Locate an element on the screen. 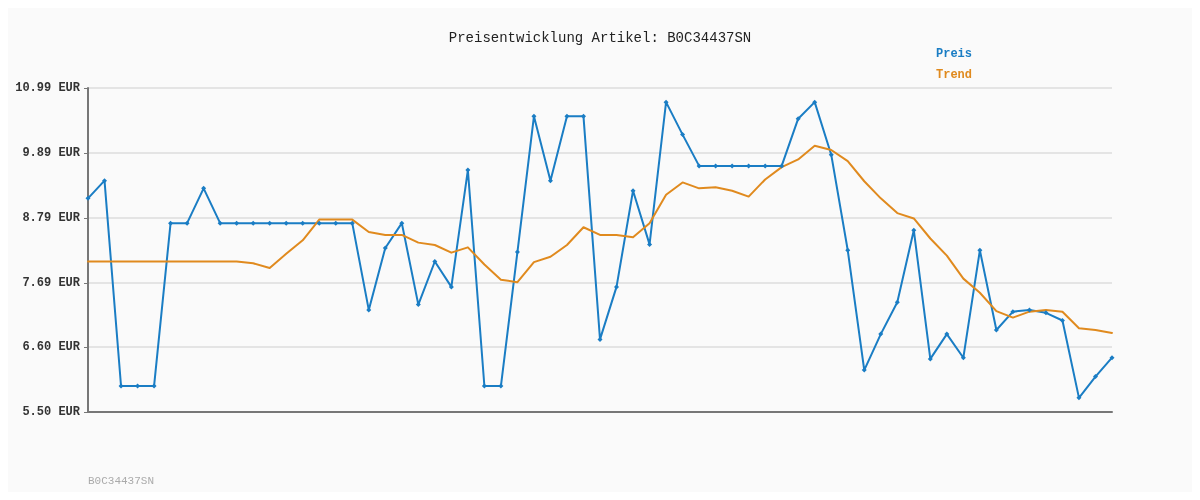 This screenshot has width=1200, height=500. y-tick-label: 6.60 EUR is located at coordinates (51, 347).